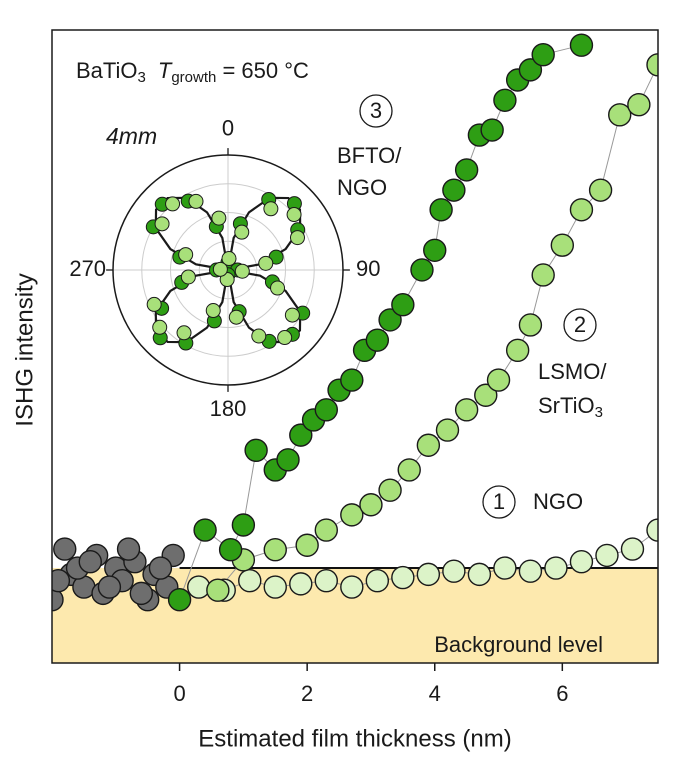 The image size is (680, 764). What do you see at coordinates (354, 738) in the screenshot?
I see `x-axis-label: Estimated film thickness (nm)` at bounding box center [354, 738].